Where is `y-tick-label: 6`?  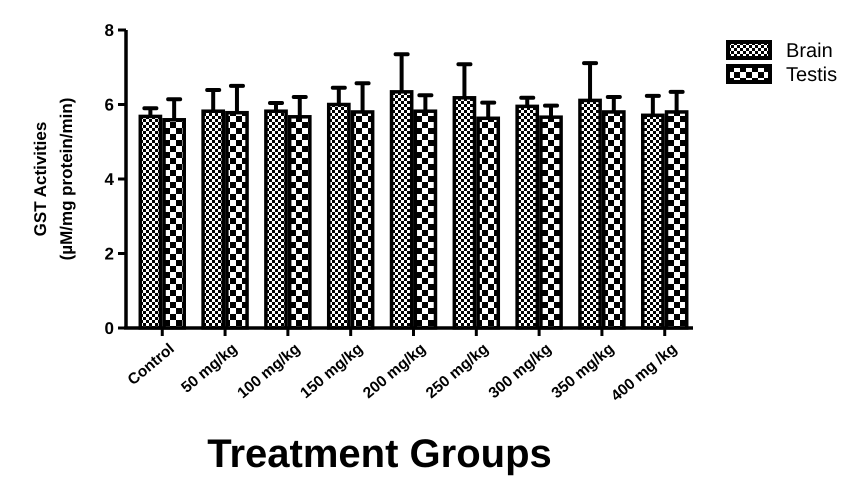 y-tick-label: 6 is located at coordinates (109, 104).